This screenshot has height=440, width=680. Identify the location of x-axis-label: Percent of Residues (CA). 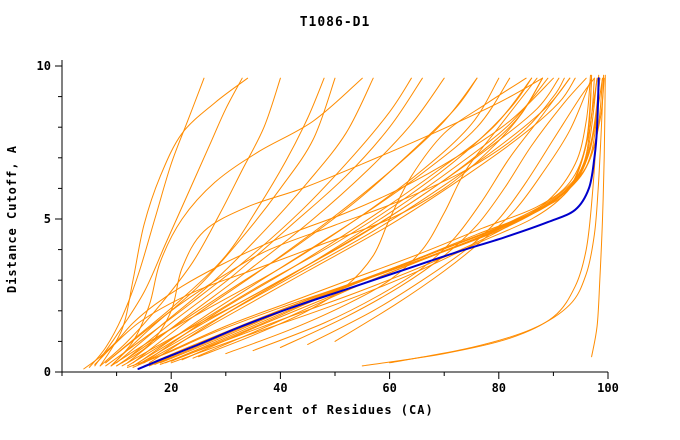
(334, 410).